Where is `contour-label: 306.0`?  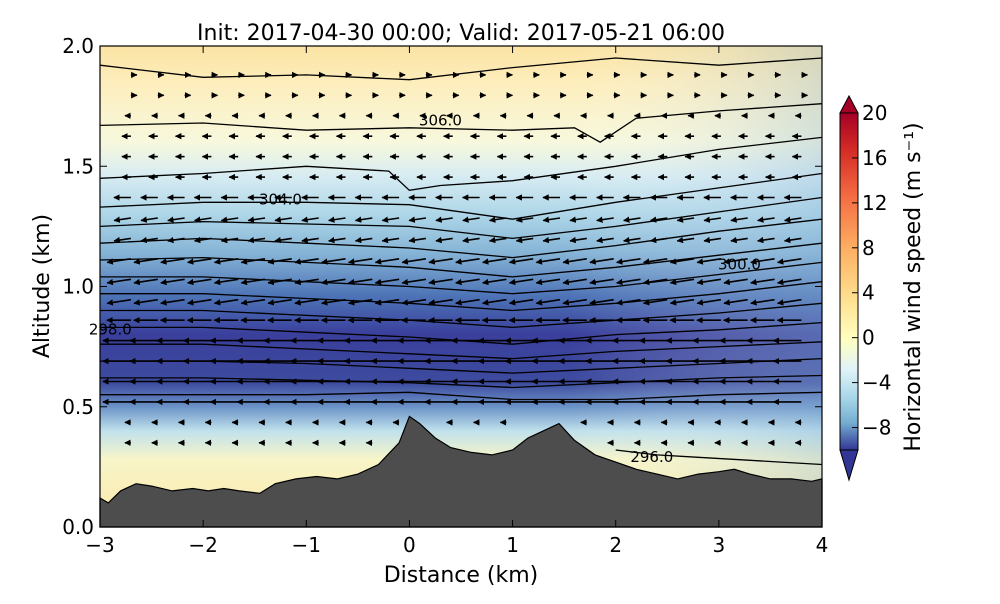
contour-label: 306.0 is located at coordinates (440, 120).